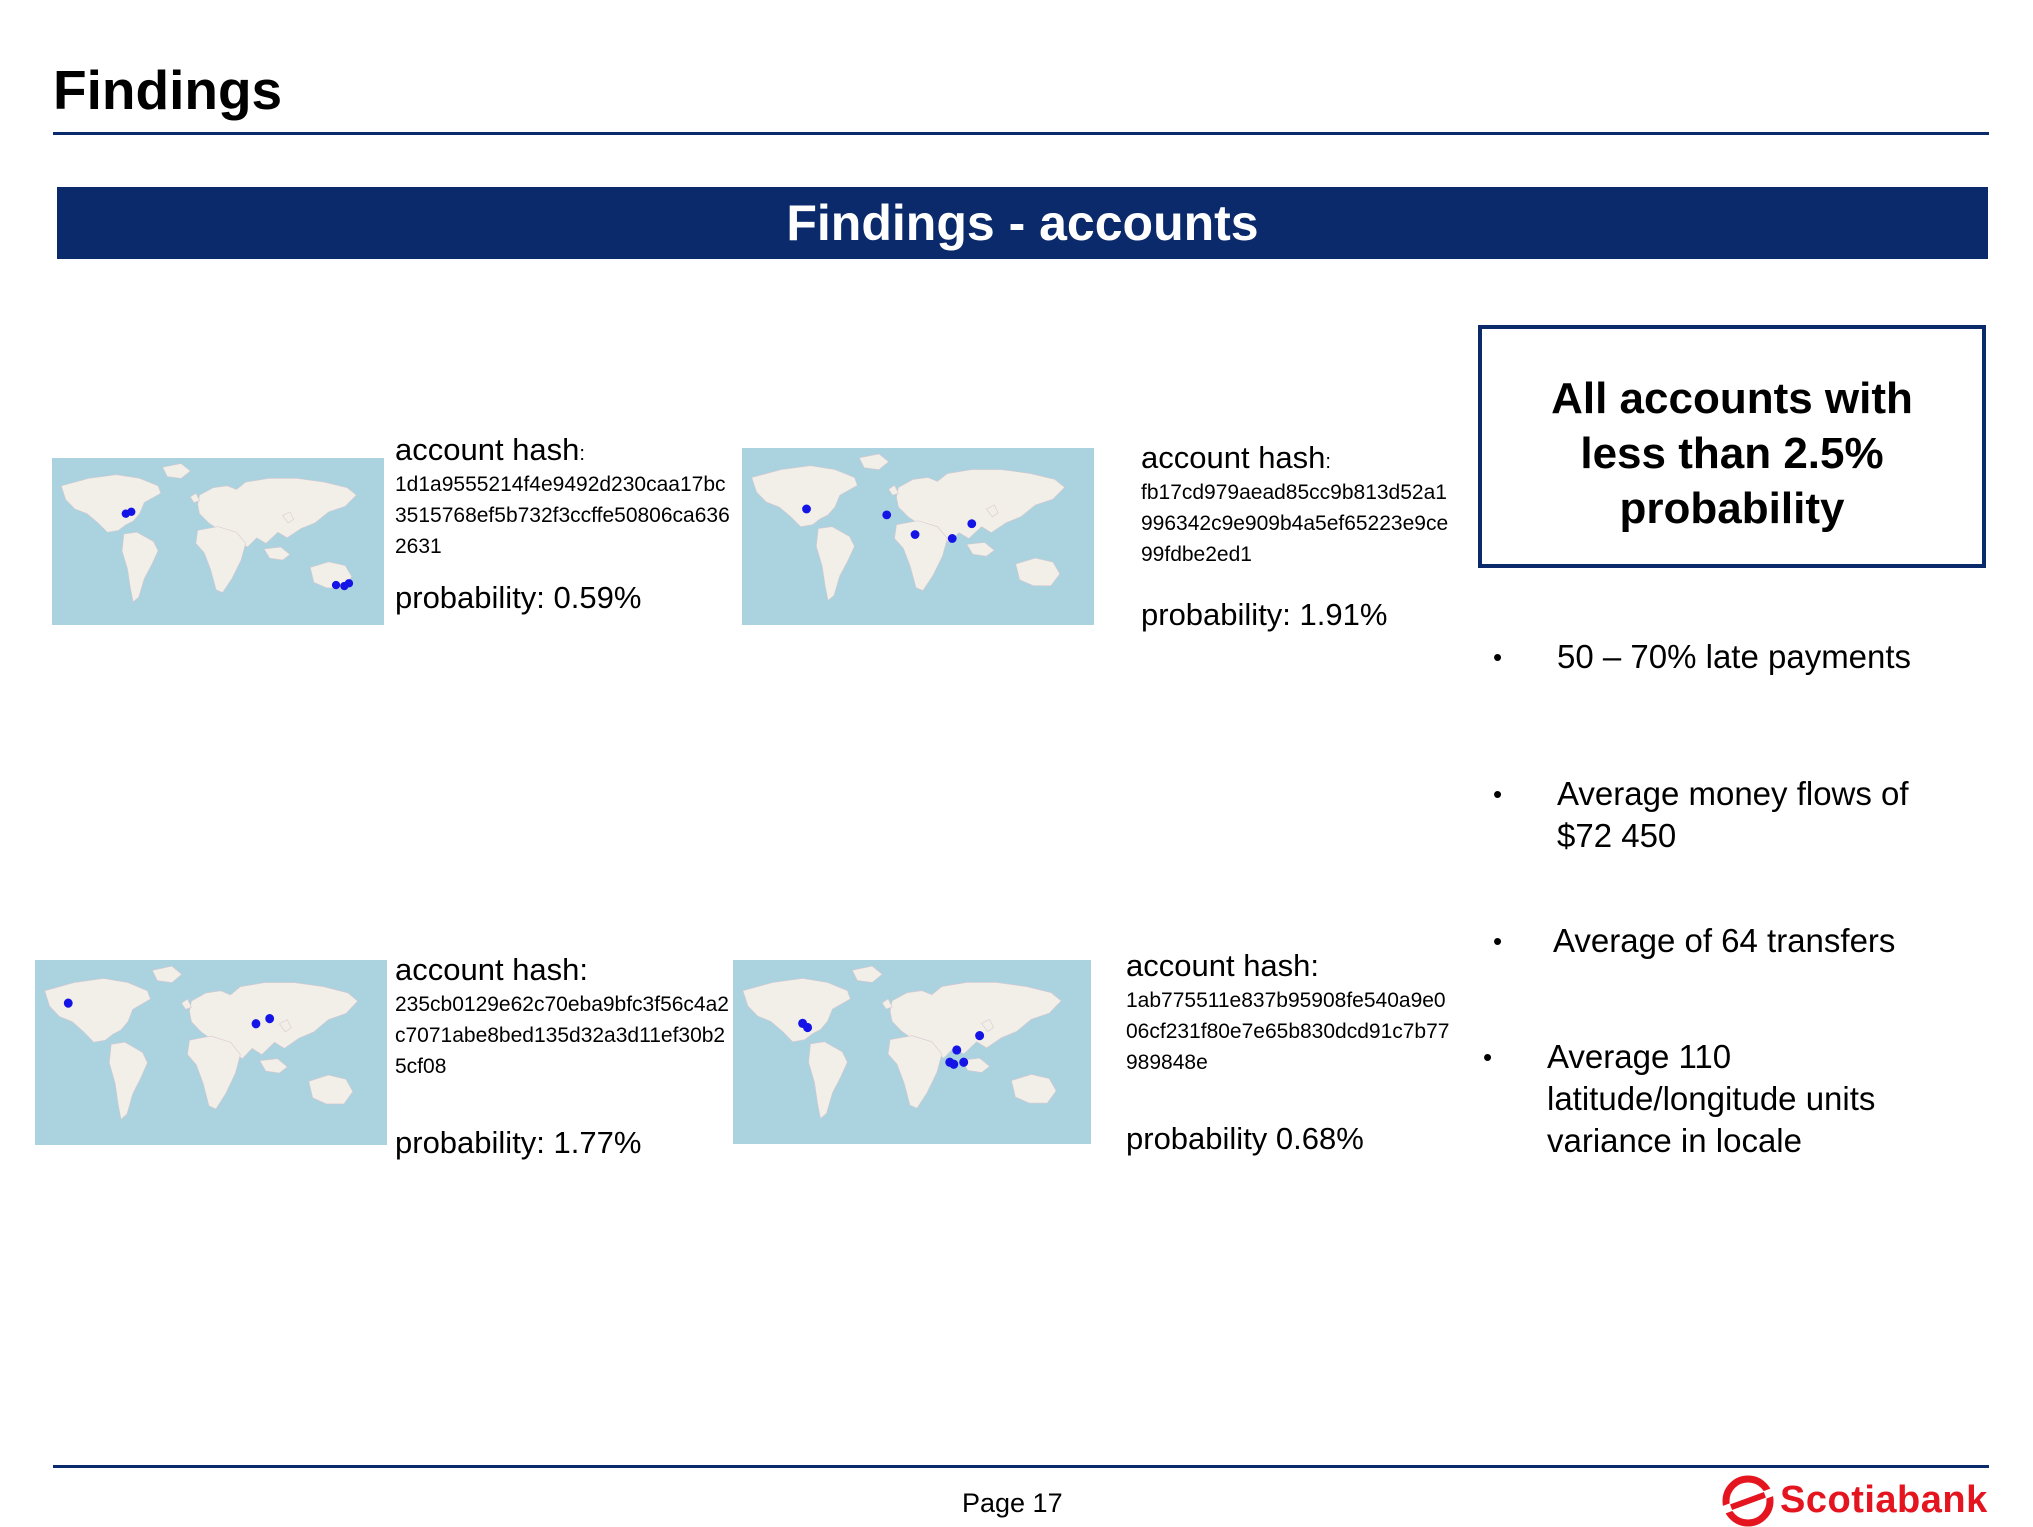 The height and width of the screenshot is (1527, 2033). What do you see at coordinates (1022, 223) in the screenshot?
I see `section-banner: Findings - accounts` at bounding box center [1022, 223].